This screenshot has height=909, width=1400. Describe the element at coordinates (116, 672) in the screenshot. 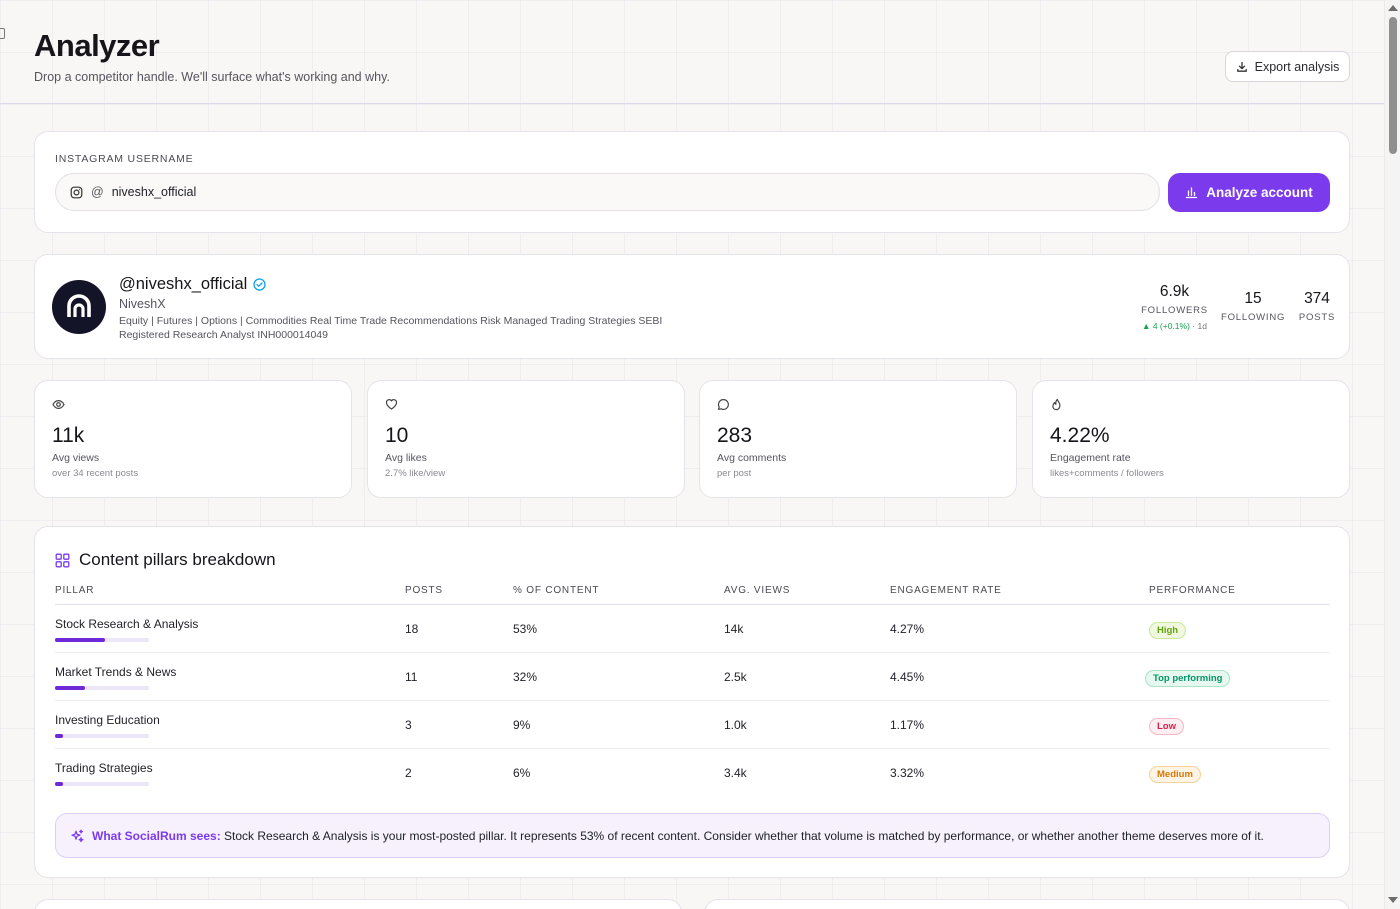

I see `pillar-name: Market Trends & News` at that location.